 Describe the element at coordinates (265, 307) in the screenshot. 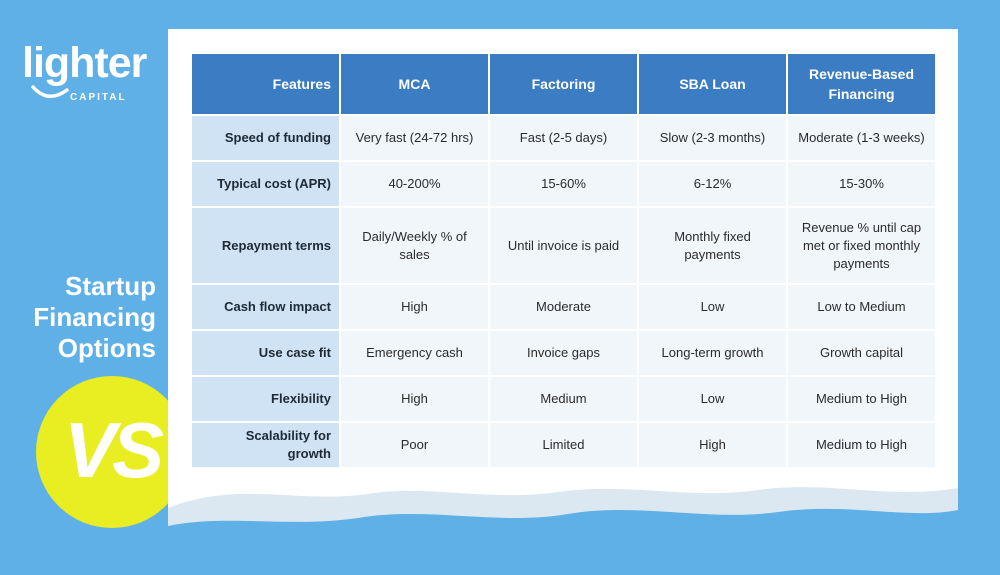

I see `feature-label: Cash flow impact` at that location.